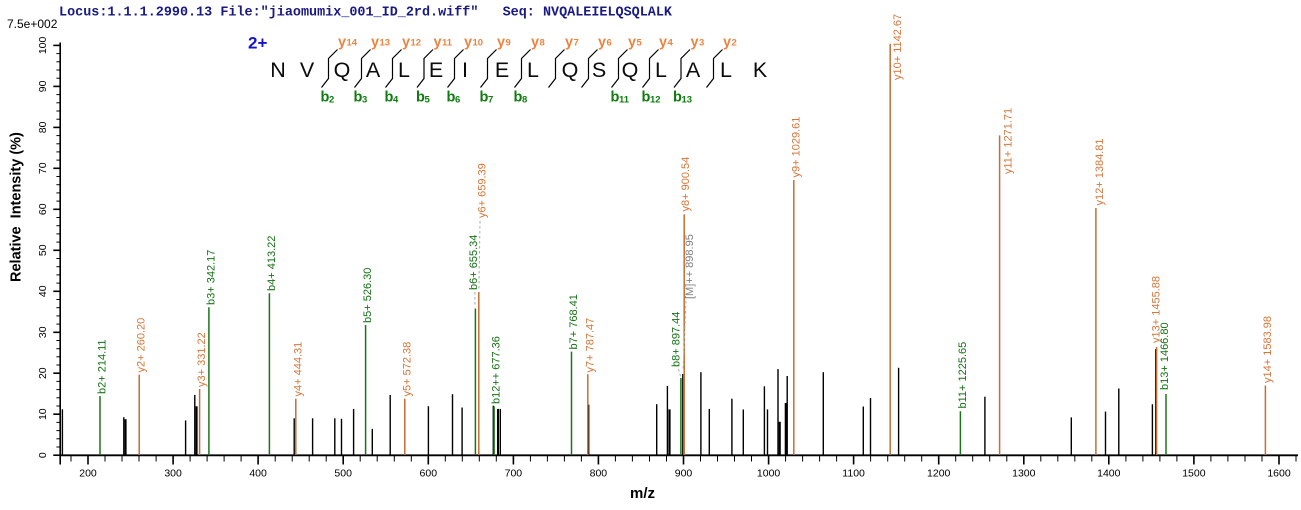 This screenshot has height=510, width=1301. I want to click on svg-text: 400, so click(258, 474).